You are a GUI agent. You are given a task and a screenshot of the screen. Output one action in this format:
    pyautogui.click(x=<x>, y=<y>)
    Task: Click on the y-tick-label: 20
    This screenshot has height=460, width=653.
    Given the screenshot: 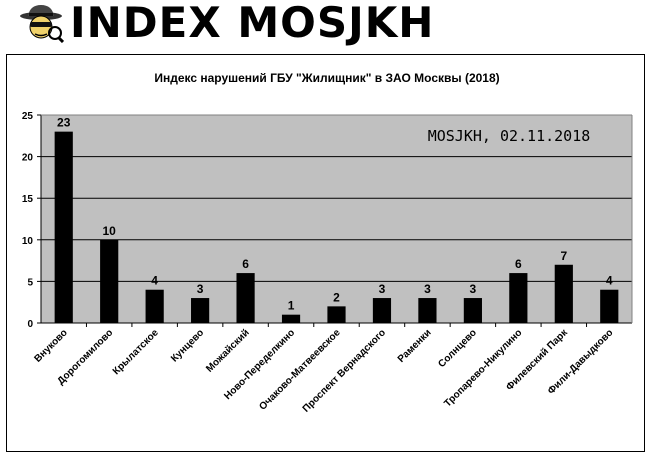 What is the action you would take?
    pyautogui.click(x=28, y=158)
    